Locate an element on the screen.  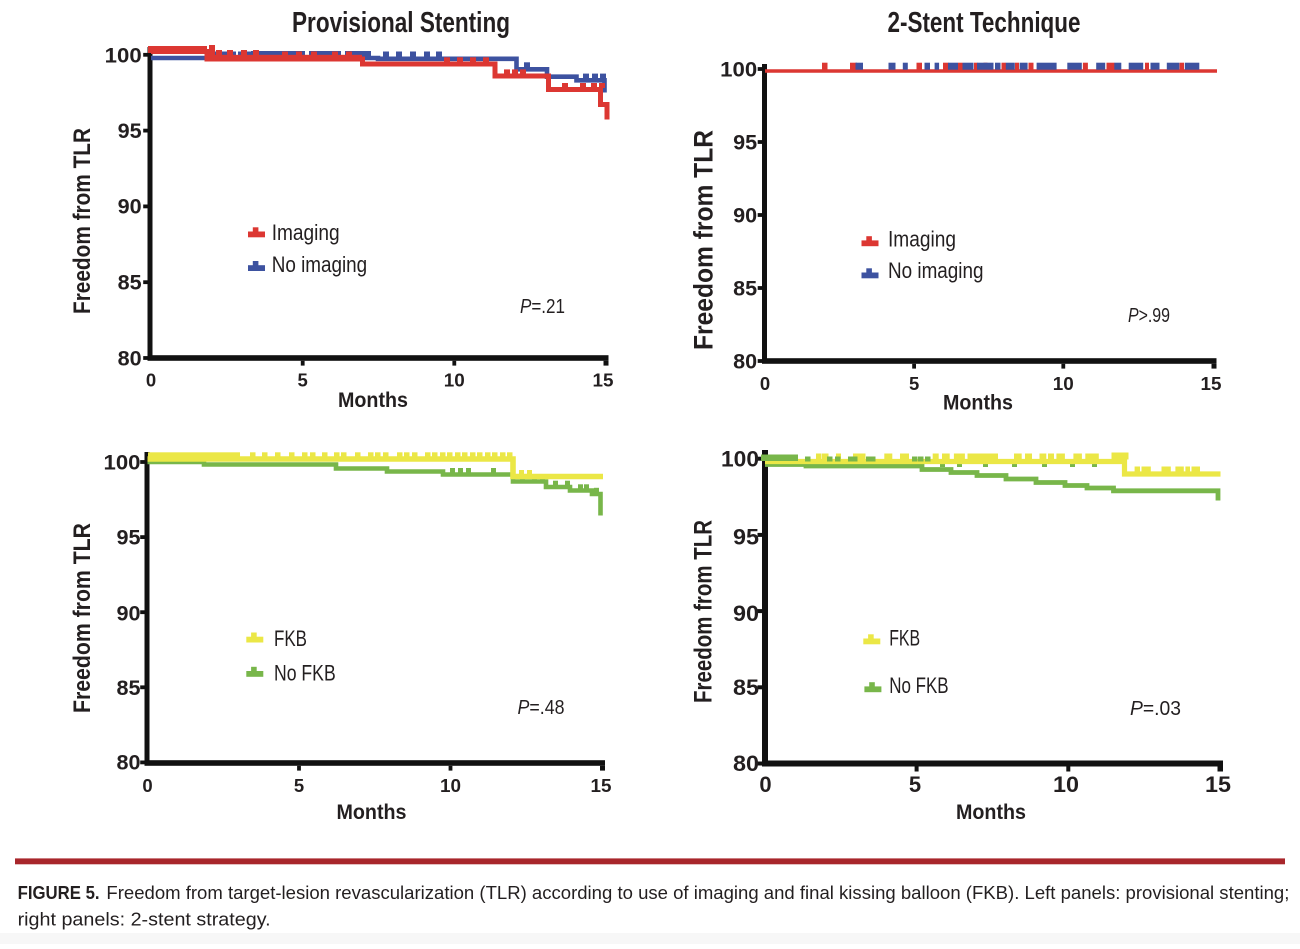
svg-text: FIGURE 5. is located at coordinates (59, 892).